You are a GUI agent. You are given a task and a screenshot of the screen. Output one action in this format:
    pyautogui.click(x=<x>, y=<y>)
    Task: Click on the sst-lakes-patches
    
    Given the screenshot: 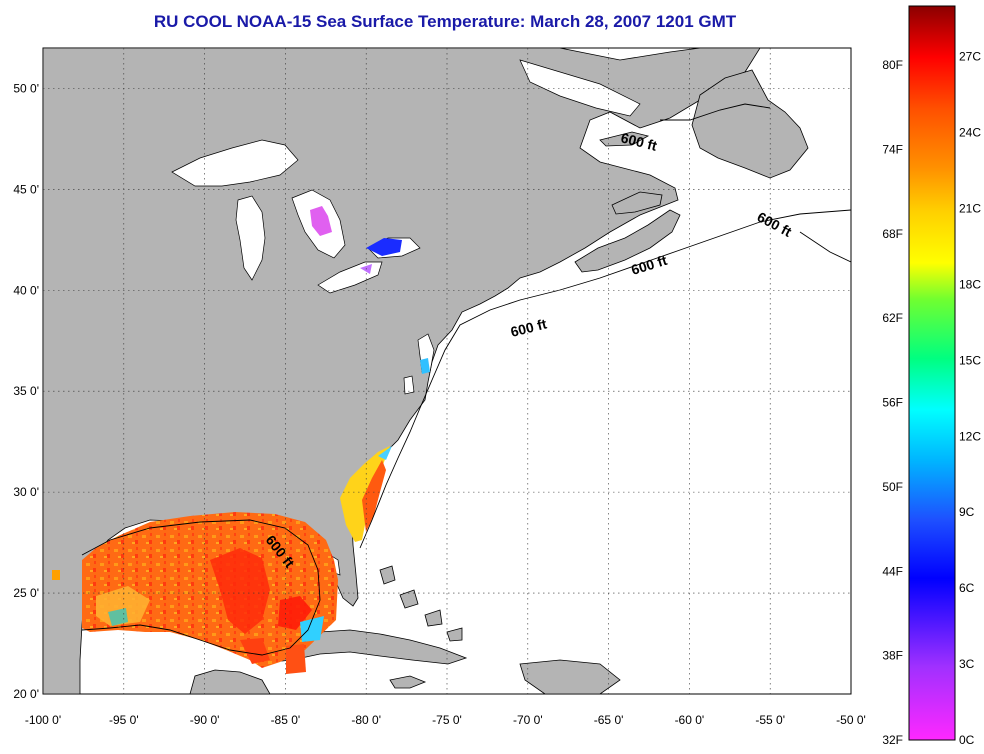 What is the action you would take?
    pyautogui.click(x=370, y=290)
    